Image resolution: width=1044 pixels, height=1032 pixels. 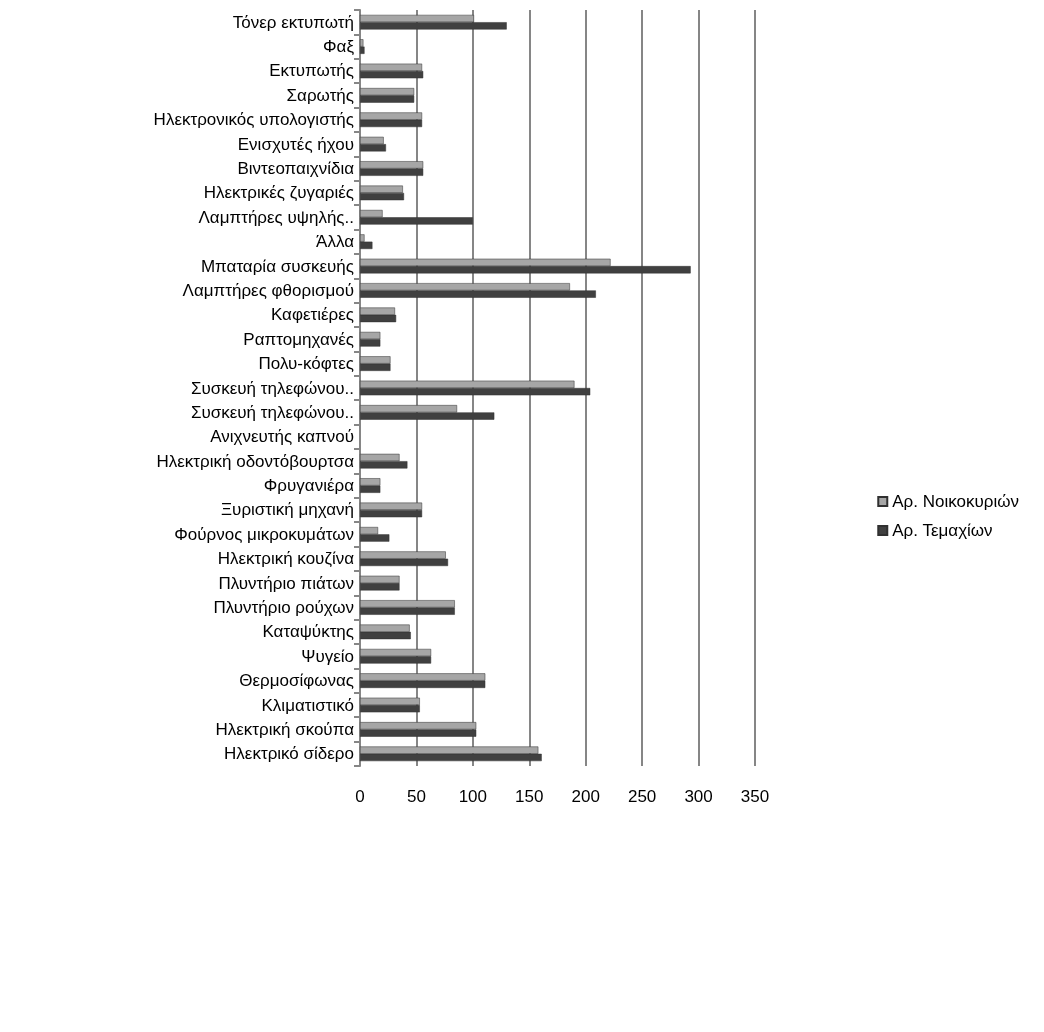 What do you see at coordinates (585, 796) in the screenshot?
I see `x-tick-label: 200` at bounding box center [585, 796].